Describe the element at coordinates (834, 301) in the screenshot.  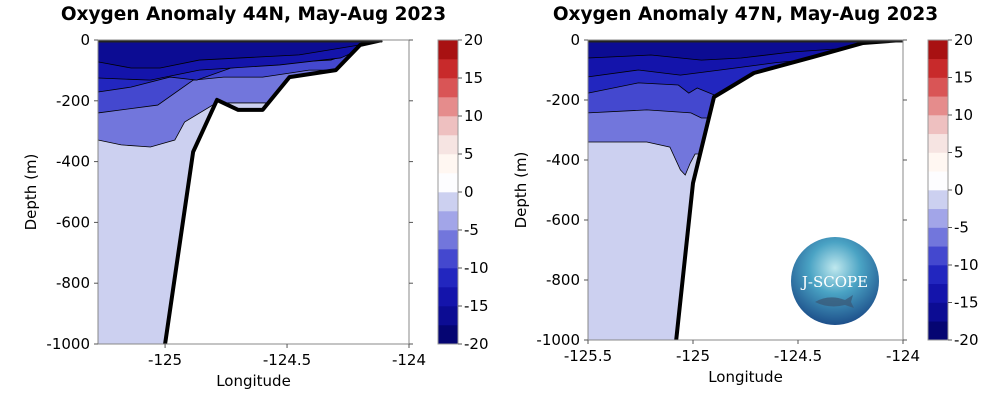
I see `fish-icon` at that location.